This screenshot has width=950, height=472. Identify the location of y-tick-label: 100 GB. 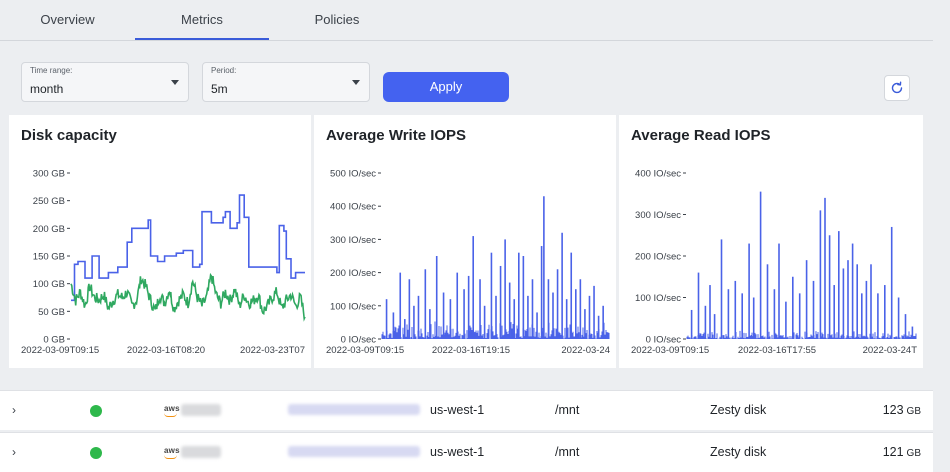
(49, 284).